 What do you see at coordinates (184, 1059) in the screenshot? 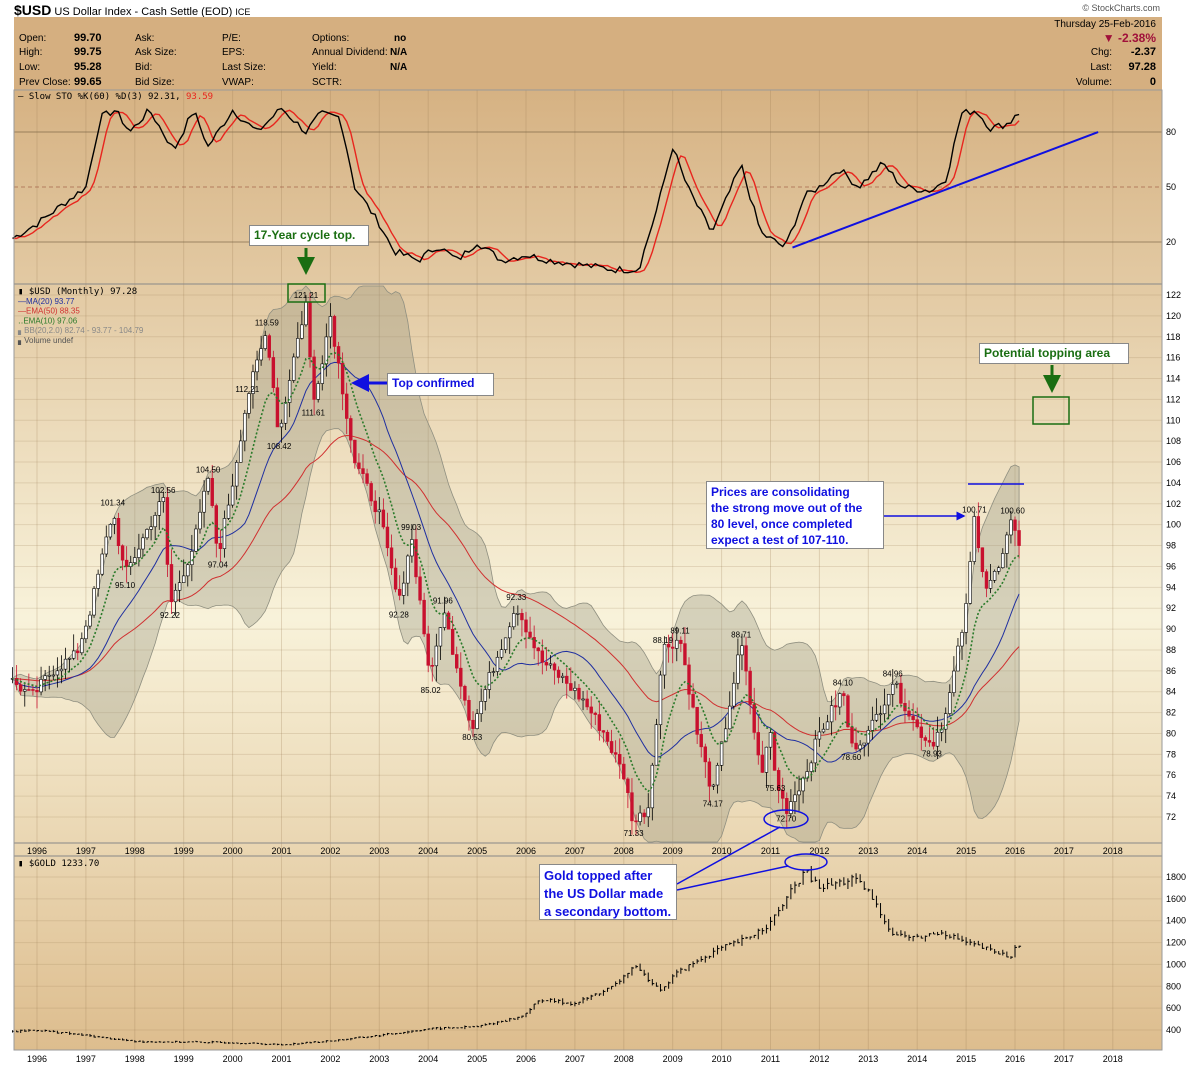
I see `x-tick-label: 1999` at bounding box center [184, 1059].